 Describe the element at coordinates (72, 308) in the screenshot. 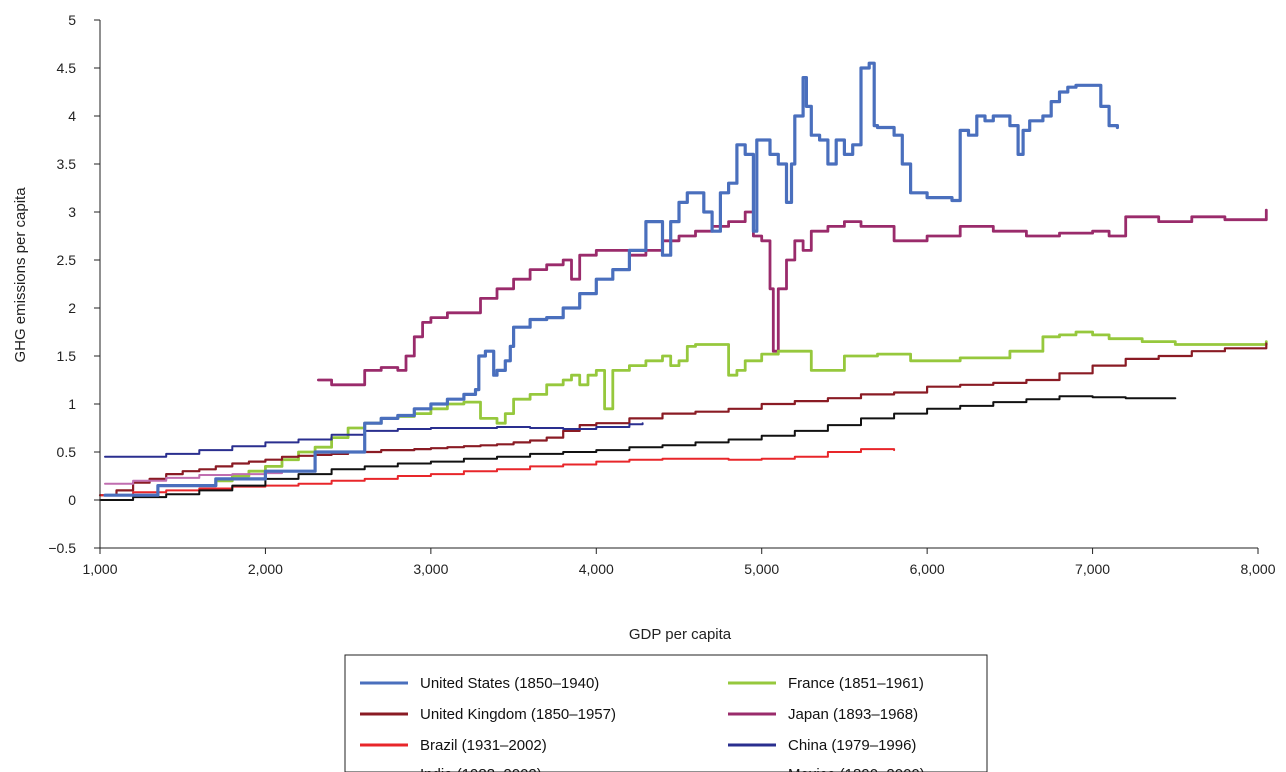

I see `y-tick-label: 2` at that location.